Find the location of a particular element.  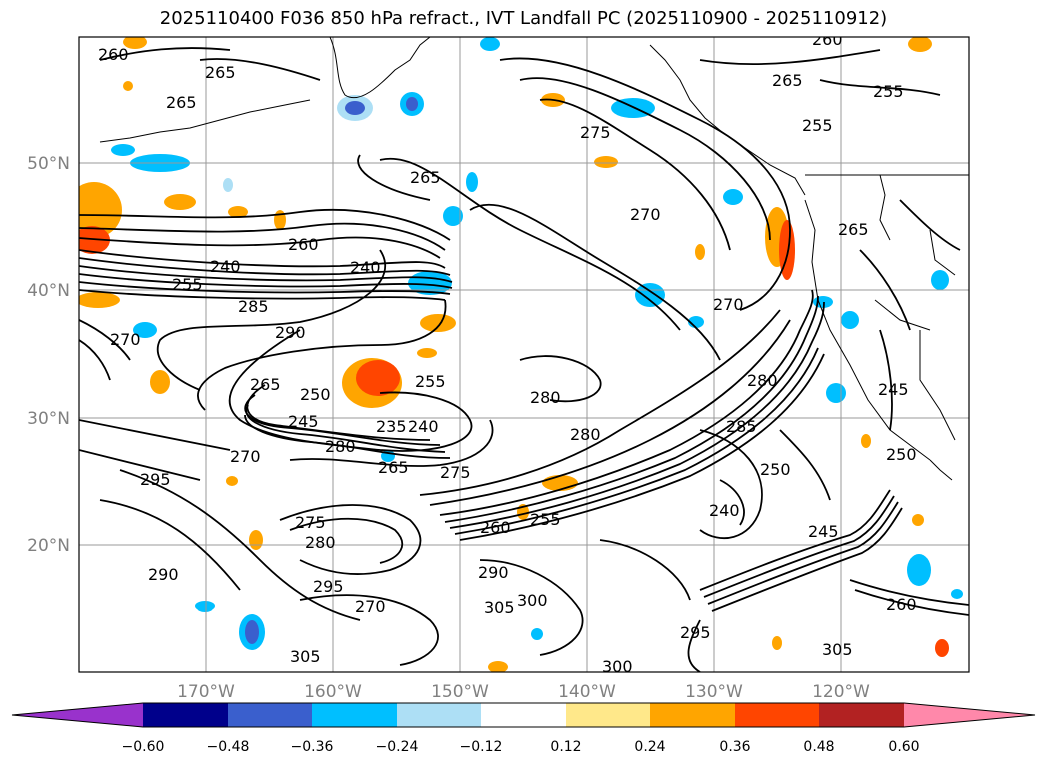

colorbar-tick-label: 0.36 is located at coordinates (734, 747).